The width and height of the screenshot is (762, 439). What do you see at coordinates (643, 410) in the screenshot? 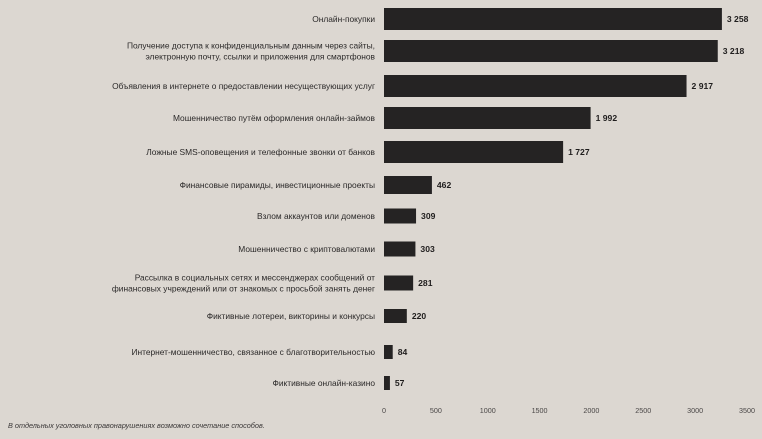
I see `x-tick-label: 2500` at bounding box center [643, 410].